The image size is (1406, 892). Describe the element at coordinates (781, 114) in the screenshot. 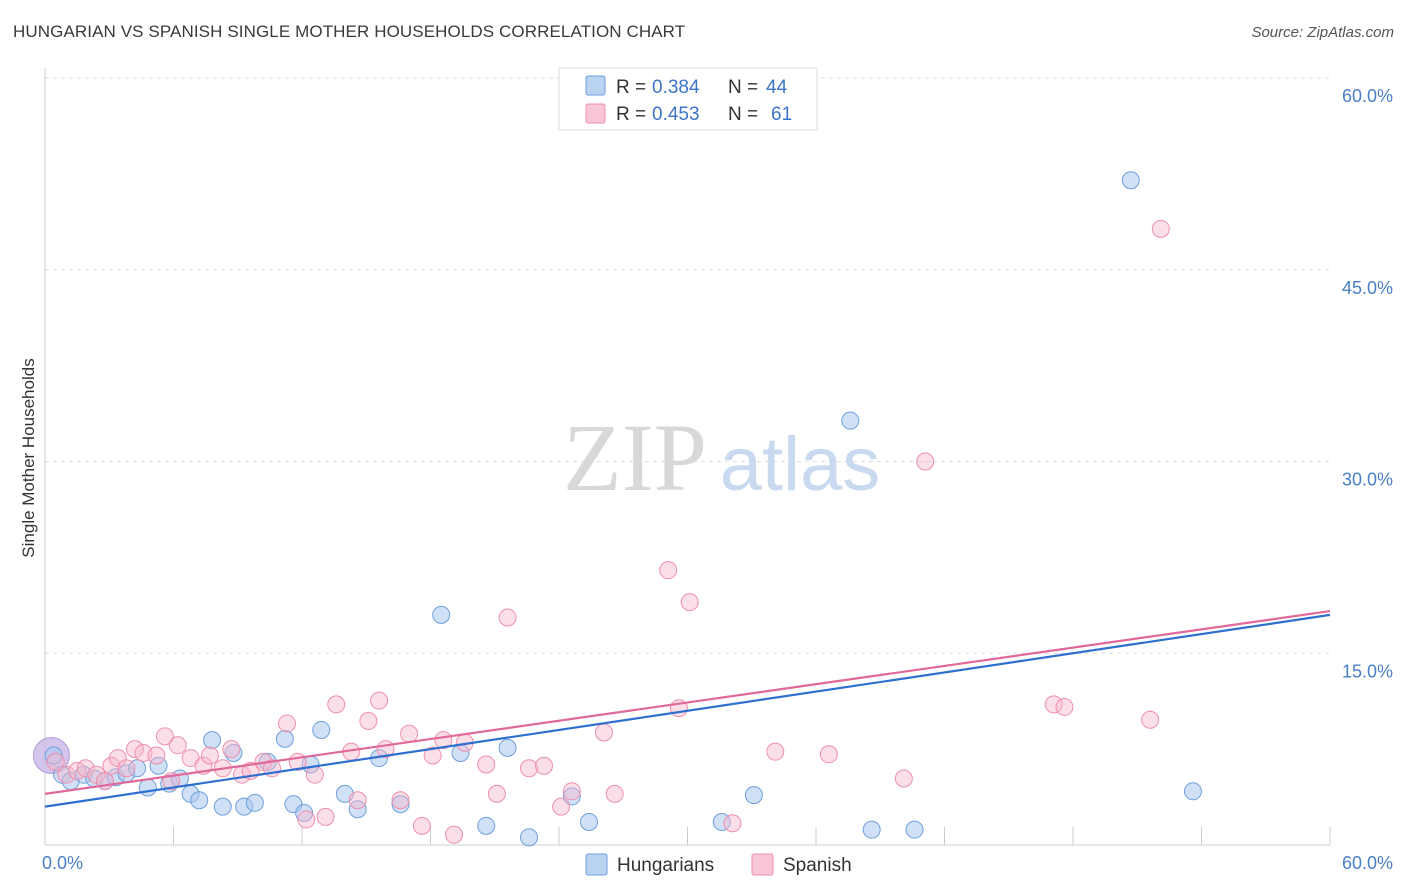

I see `legend-n-value-spanish: 61` at that location.